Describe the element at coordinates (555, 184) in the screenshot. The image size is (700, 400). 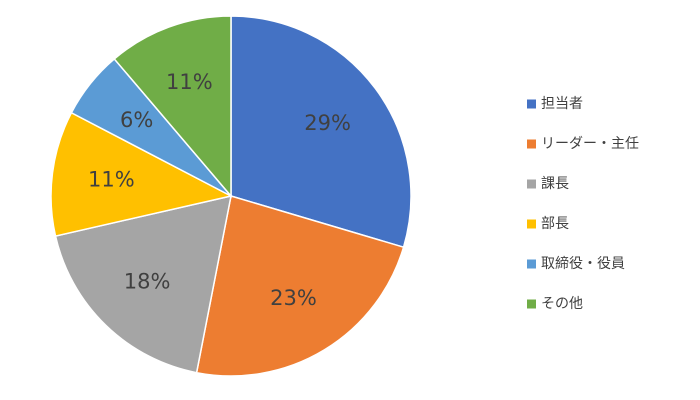
I see `legend-label-3: 課長` at that location.